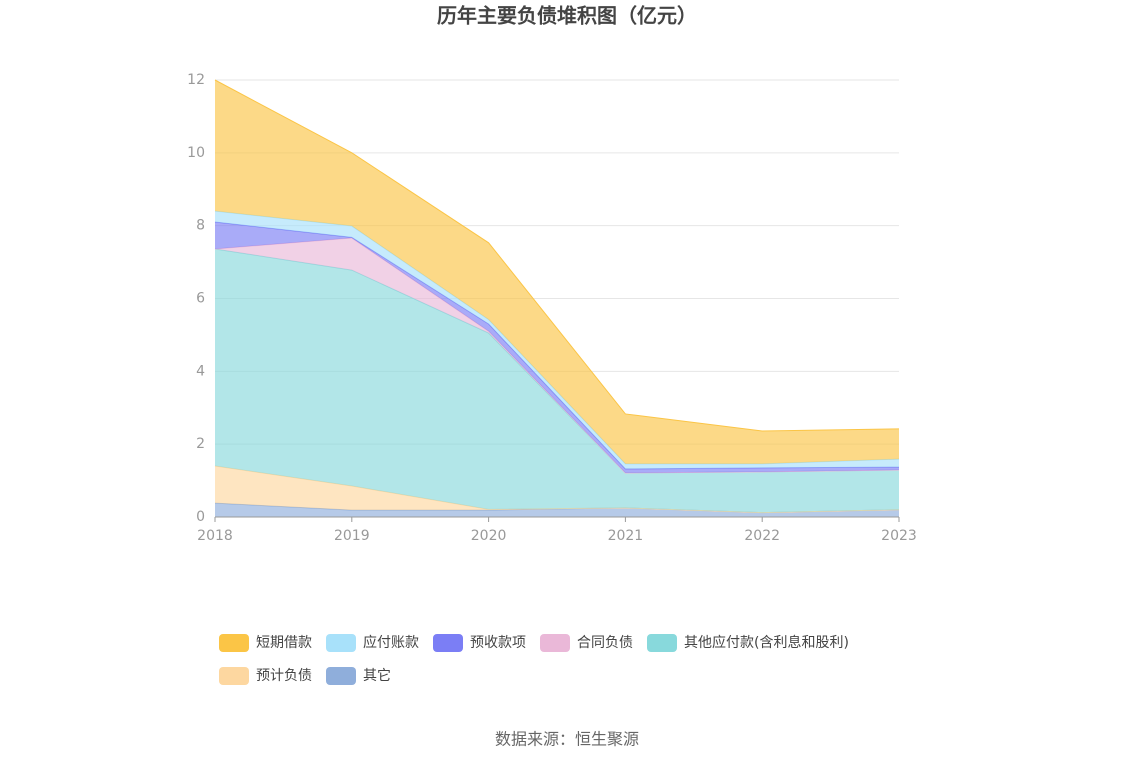 This screenshot has width=1134, height=766. I want to click on legend-label: 预计负债, so click(284, 676).